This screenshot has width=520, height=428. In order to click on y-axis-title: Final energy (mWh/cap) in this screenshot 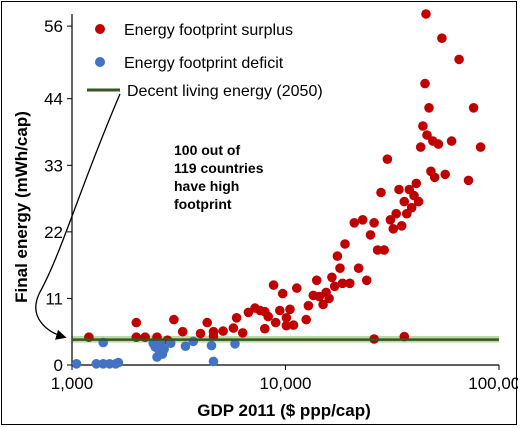, I will do `click(21, 207)`.